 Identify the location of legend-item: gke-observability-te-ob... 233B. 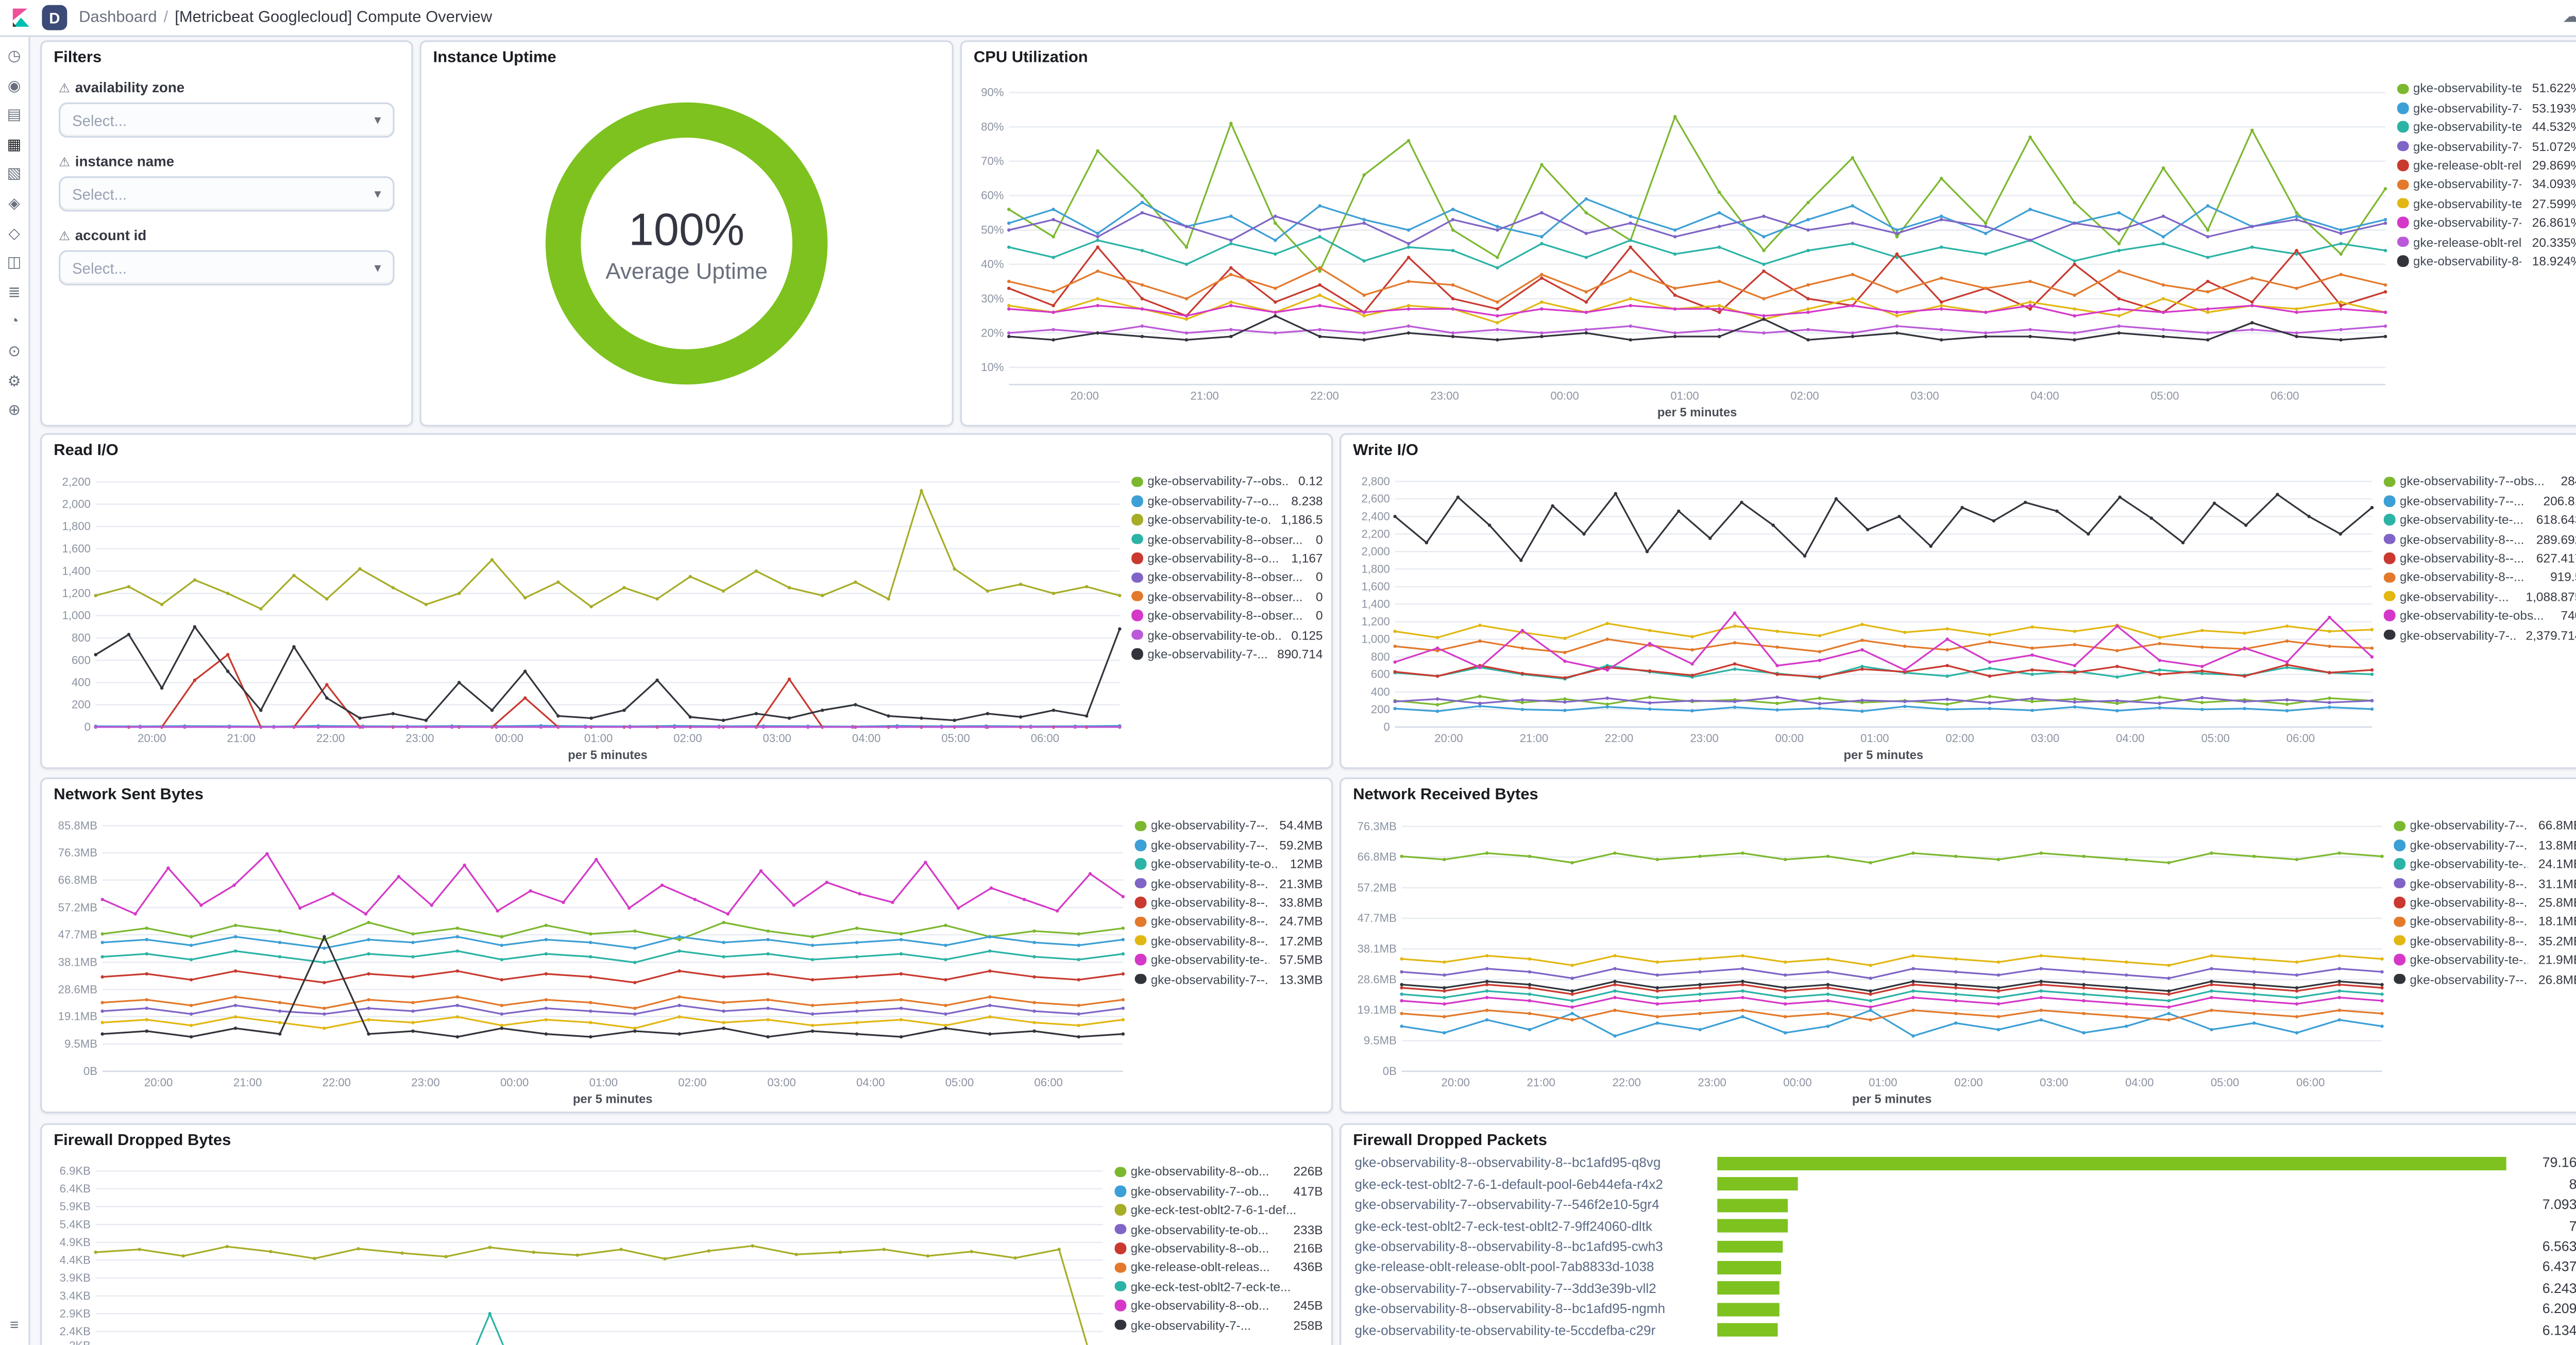
(1218, 1229).